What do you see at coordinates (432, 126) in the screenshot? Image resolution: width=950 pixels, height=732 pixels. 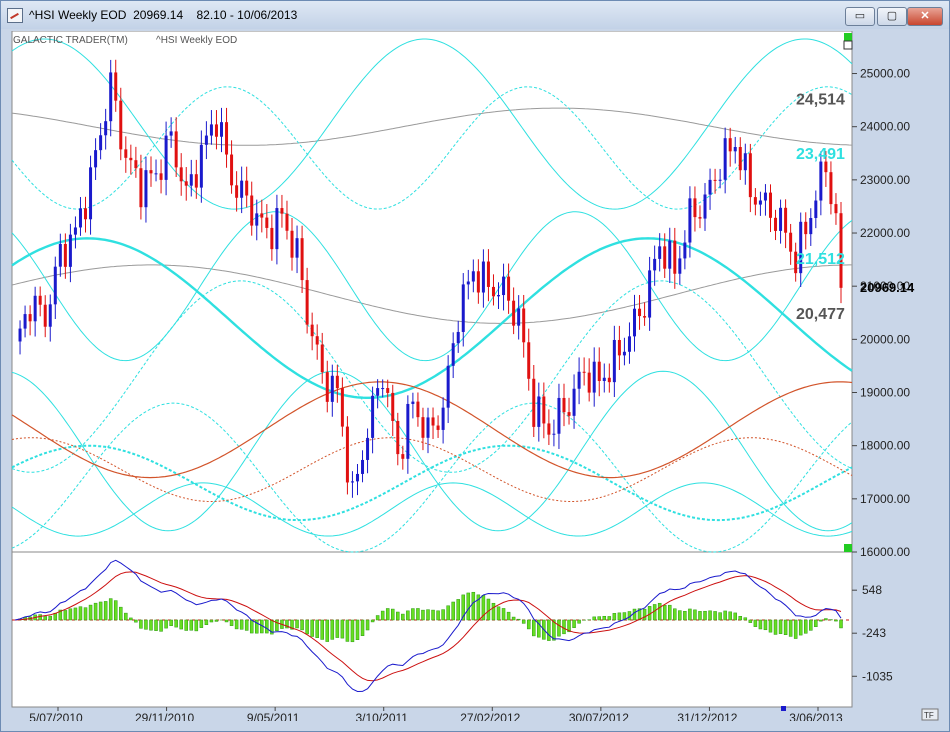 I see `gray-cycle-line` at bounding box center [432, 126].